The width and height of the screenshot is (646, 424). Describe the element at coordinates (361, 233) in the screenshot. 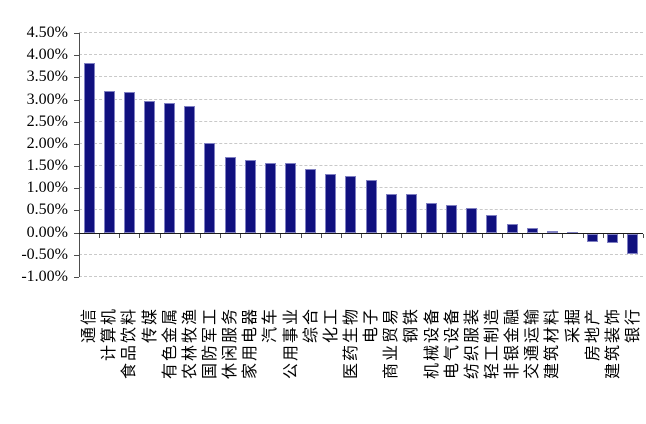

I see `x-axis-line` at that location.